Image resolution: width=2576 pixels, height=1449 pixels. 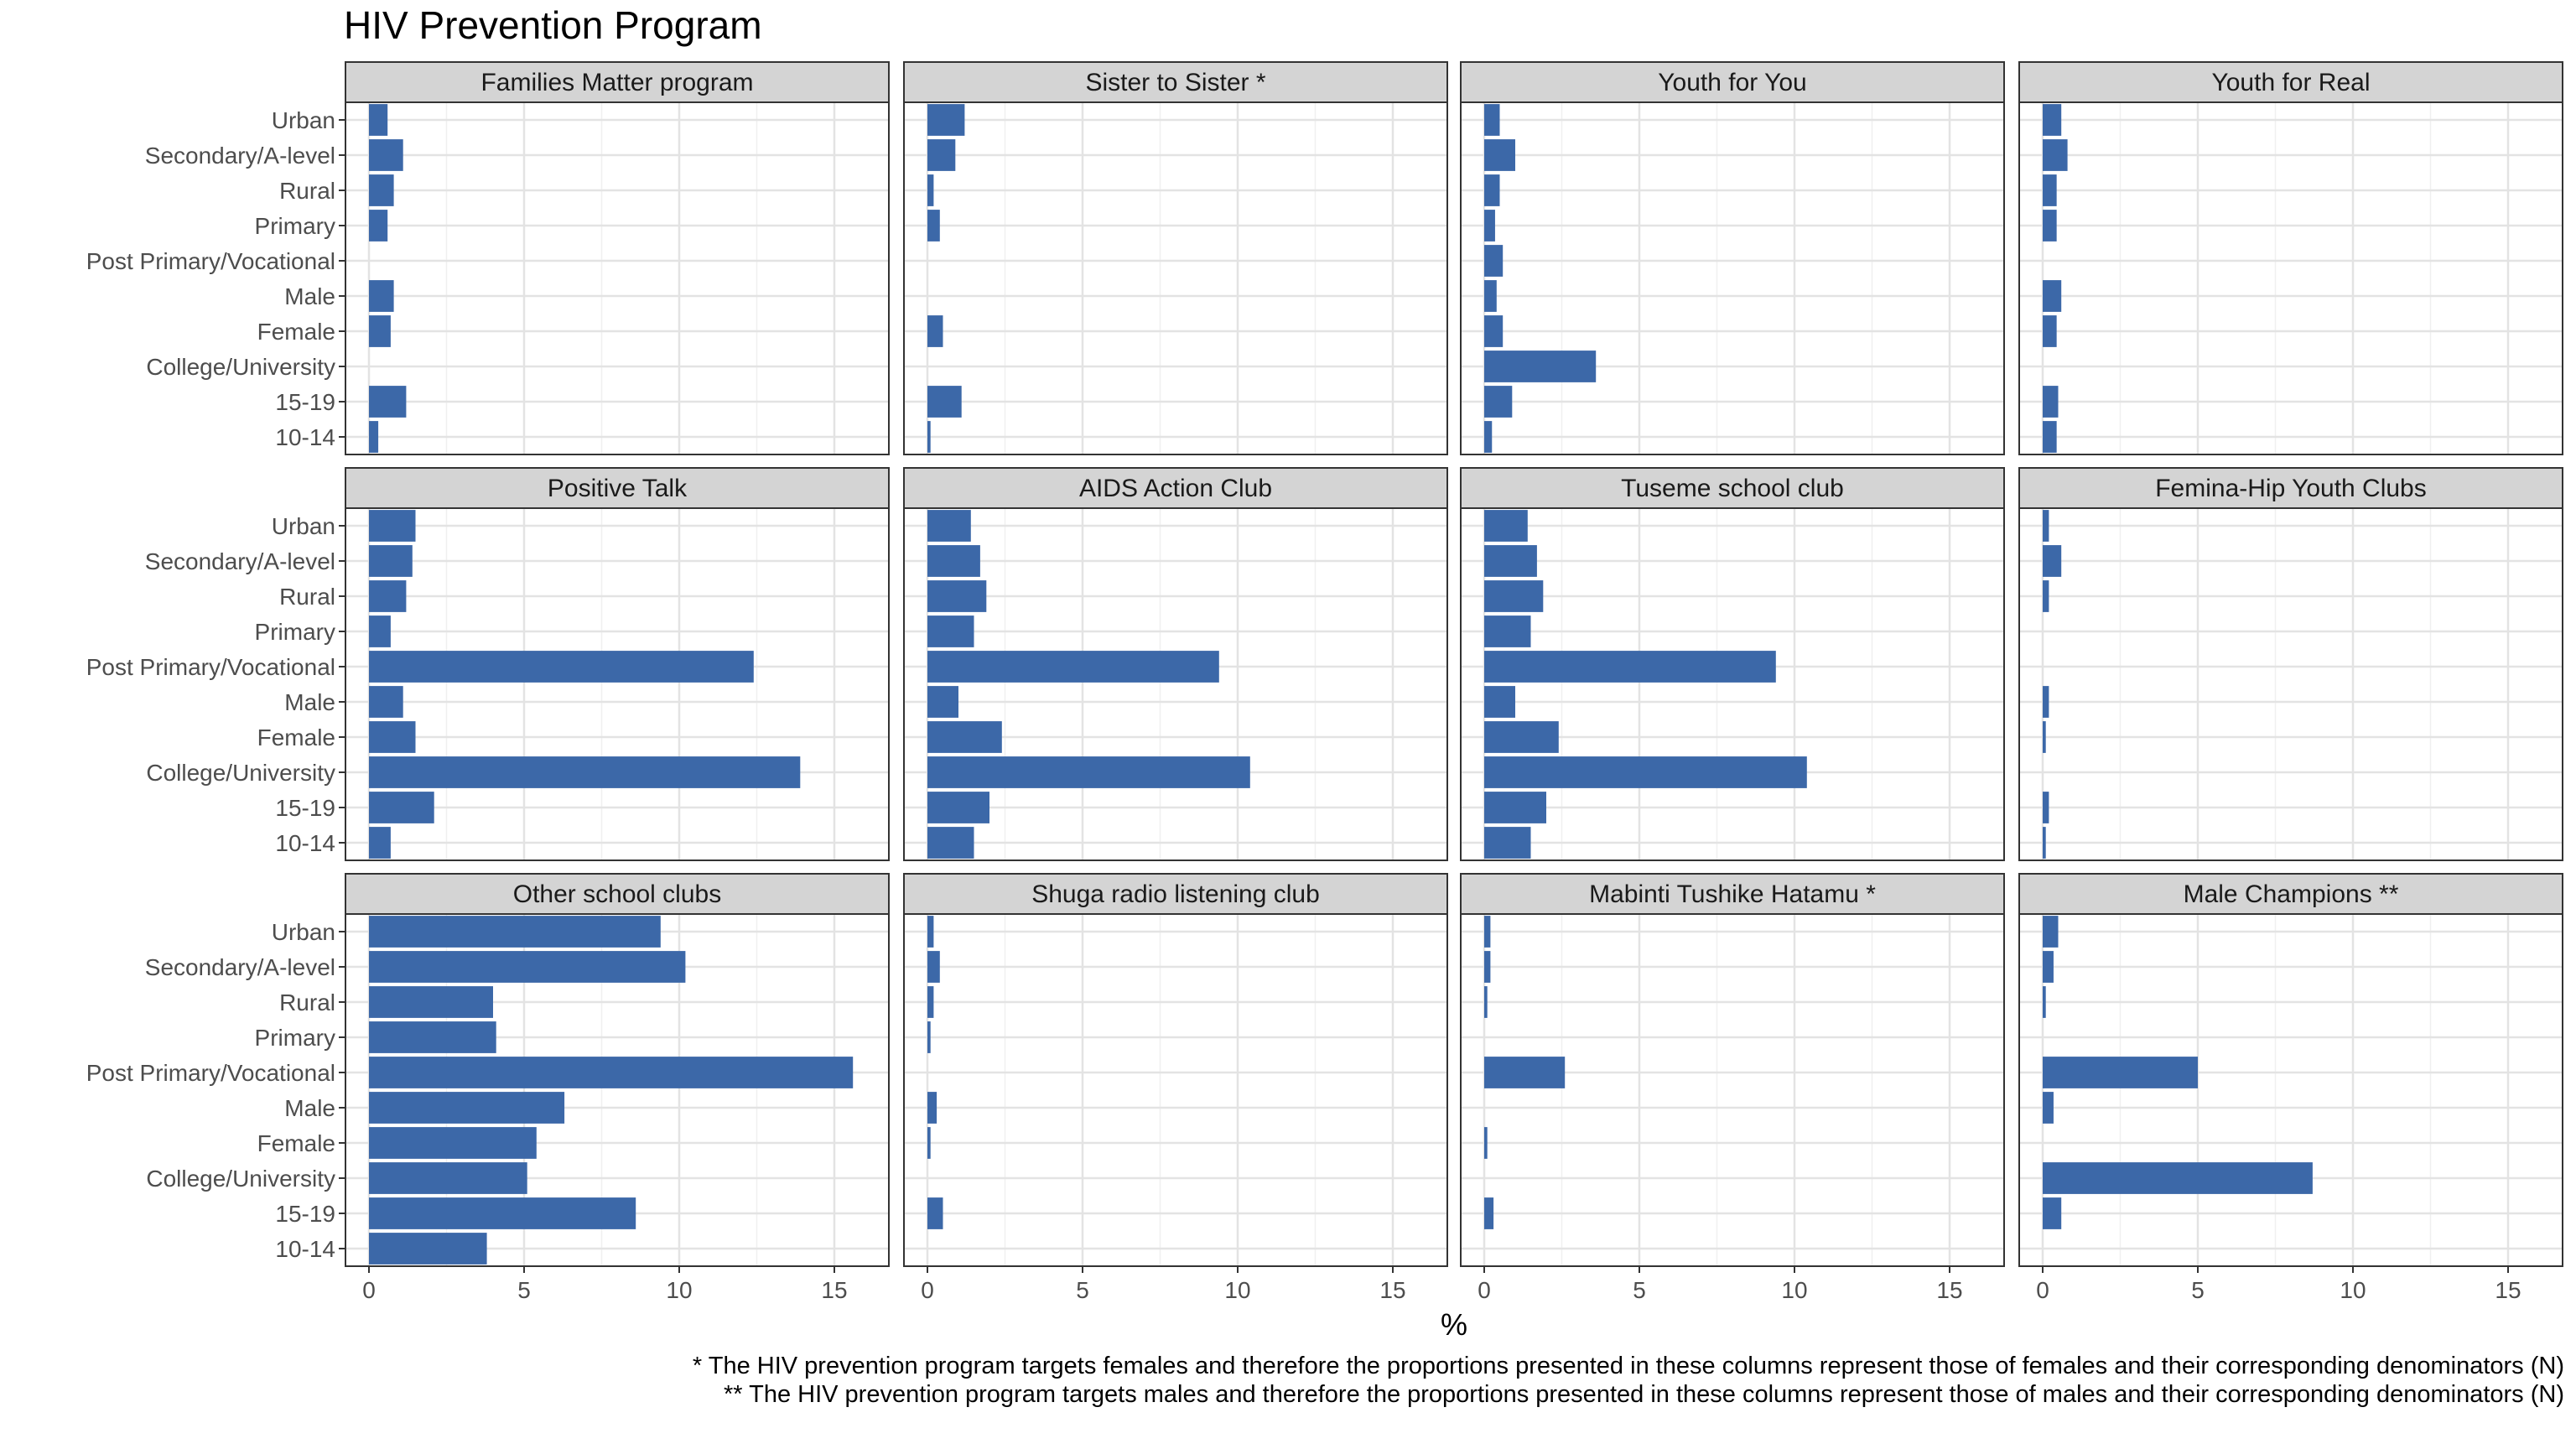 I want to click on x-tick-label: 5, so click(x=1639, y=1290).